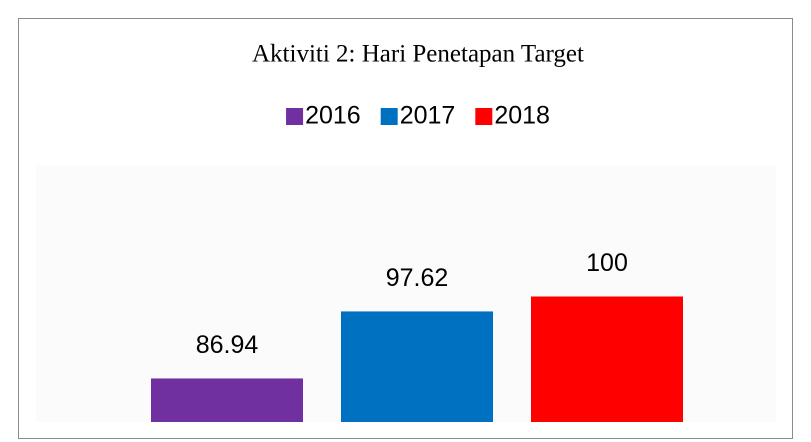 This screenshot has height=442, width=811. What do you see at coordinates (607, 263) in the screenshot?
I see `data-label: 100` at bounding box center [607, 263].